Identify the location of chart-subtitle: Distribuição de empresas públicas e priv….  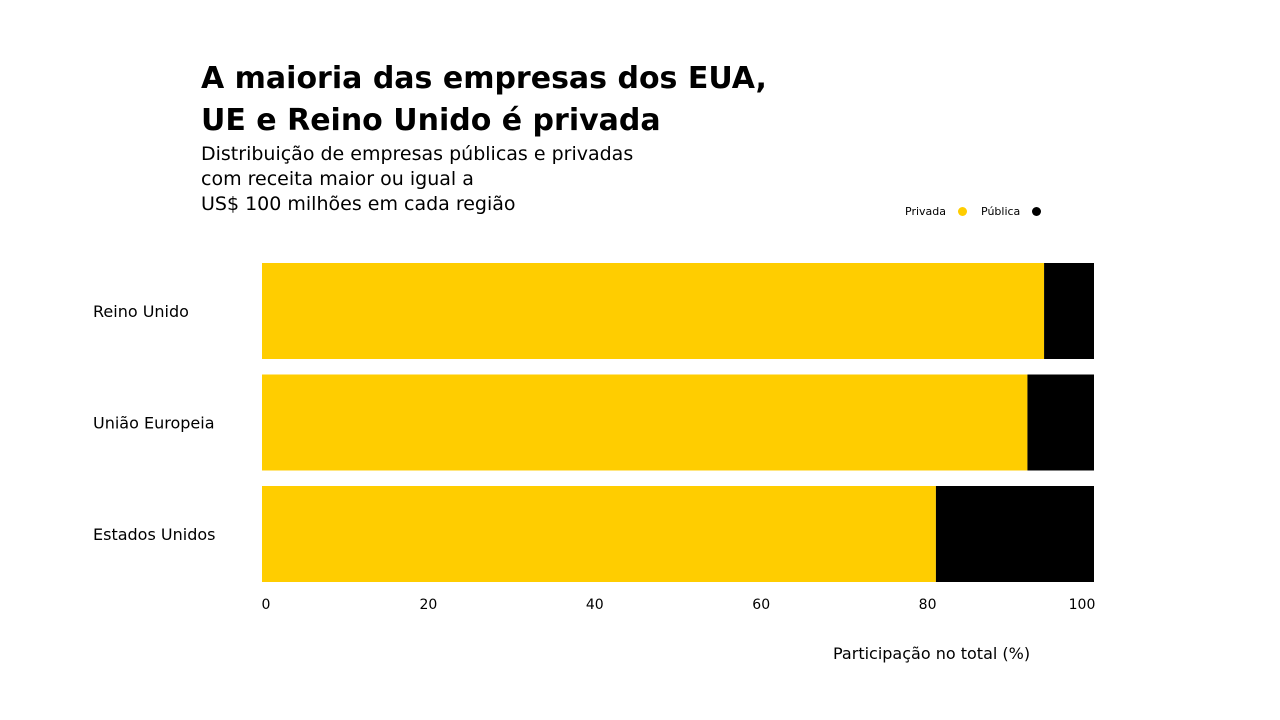
(417, 179).